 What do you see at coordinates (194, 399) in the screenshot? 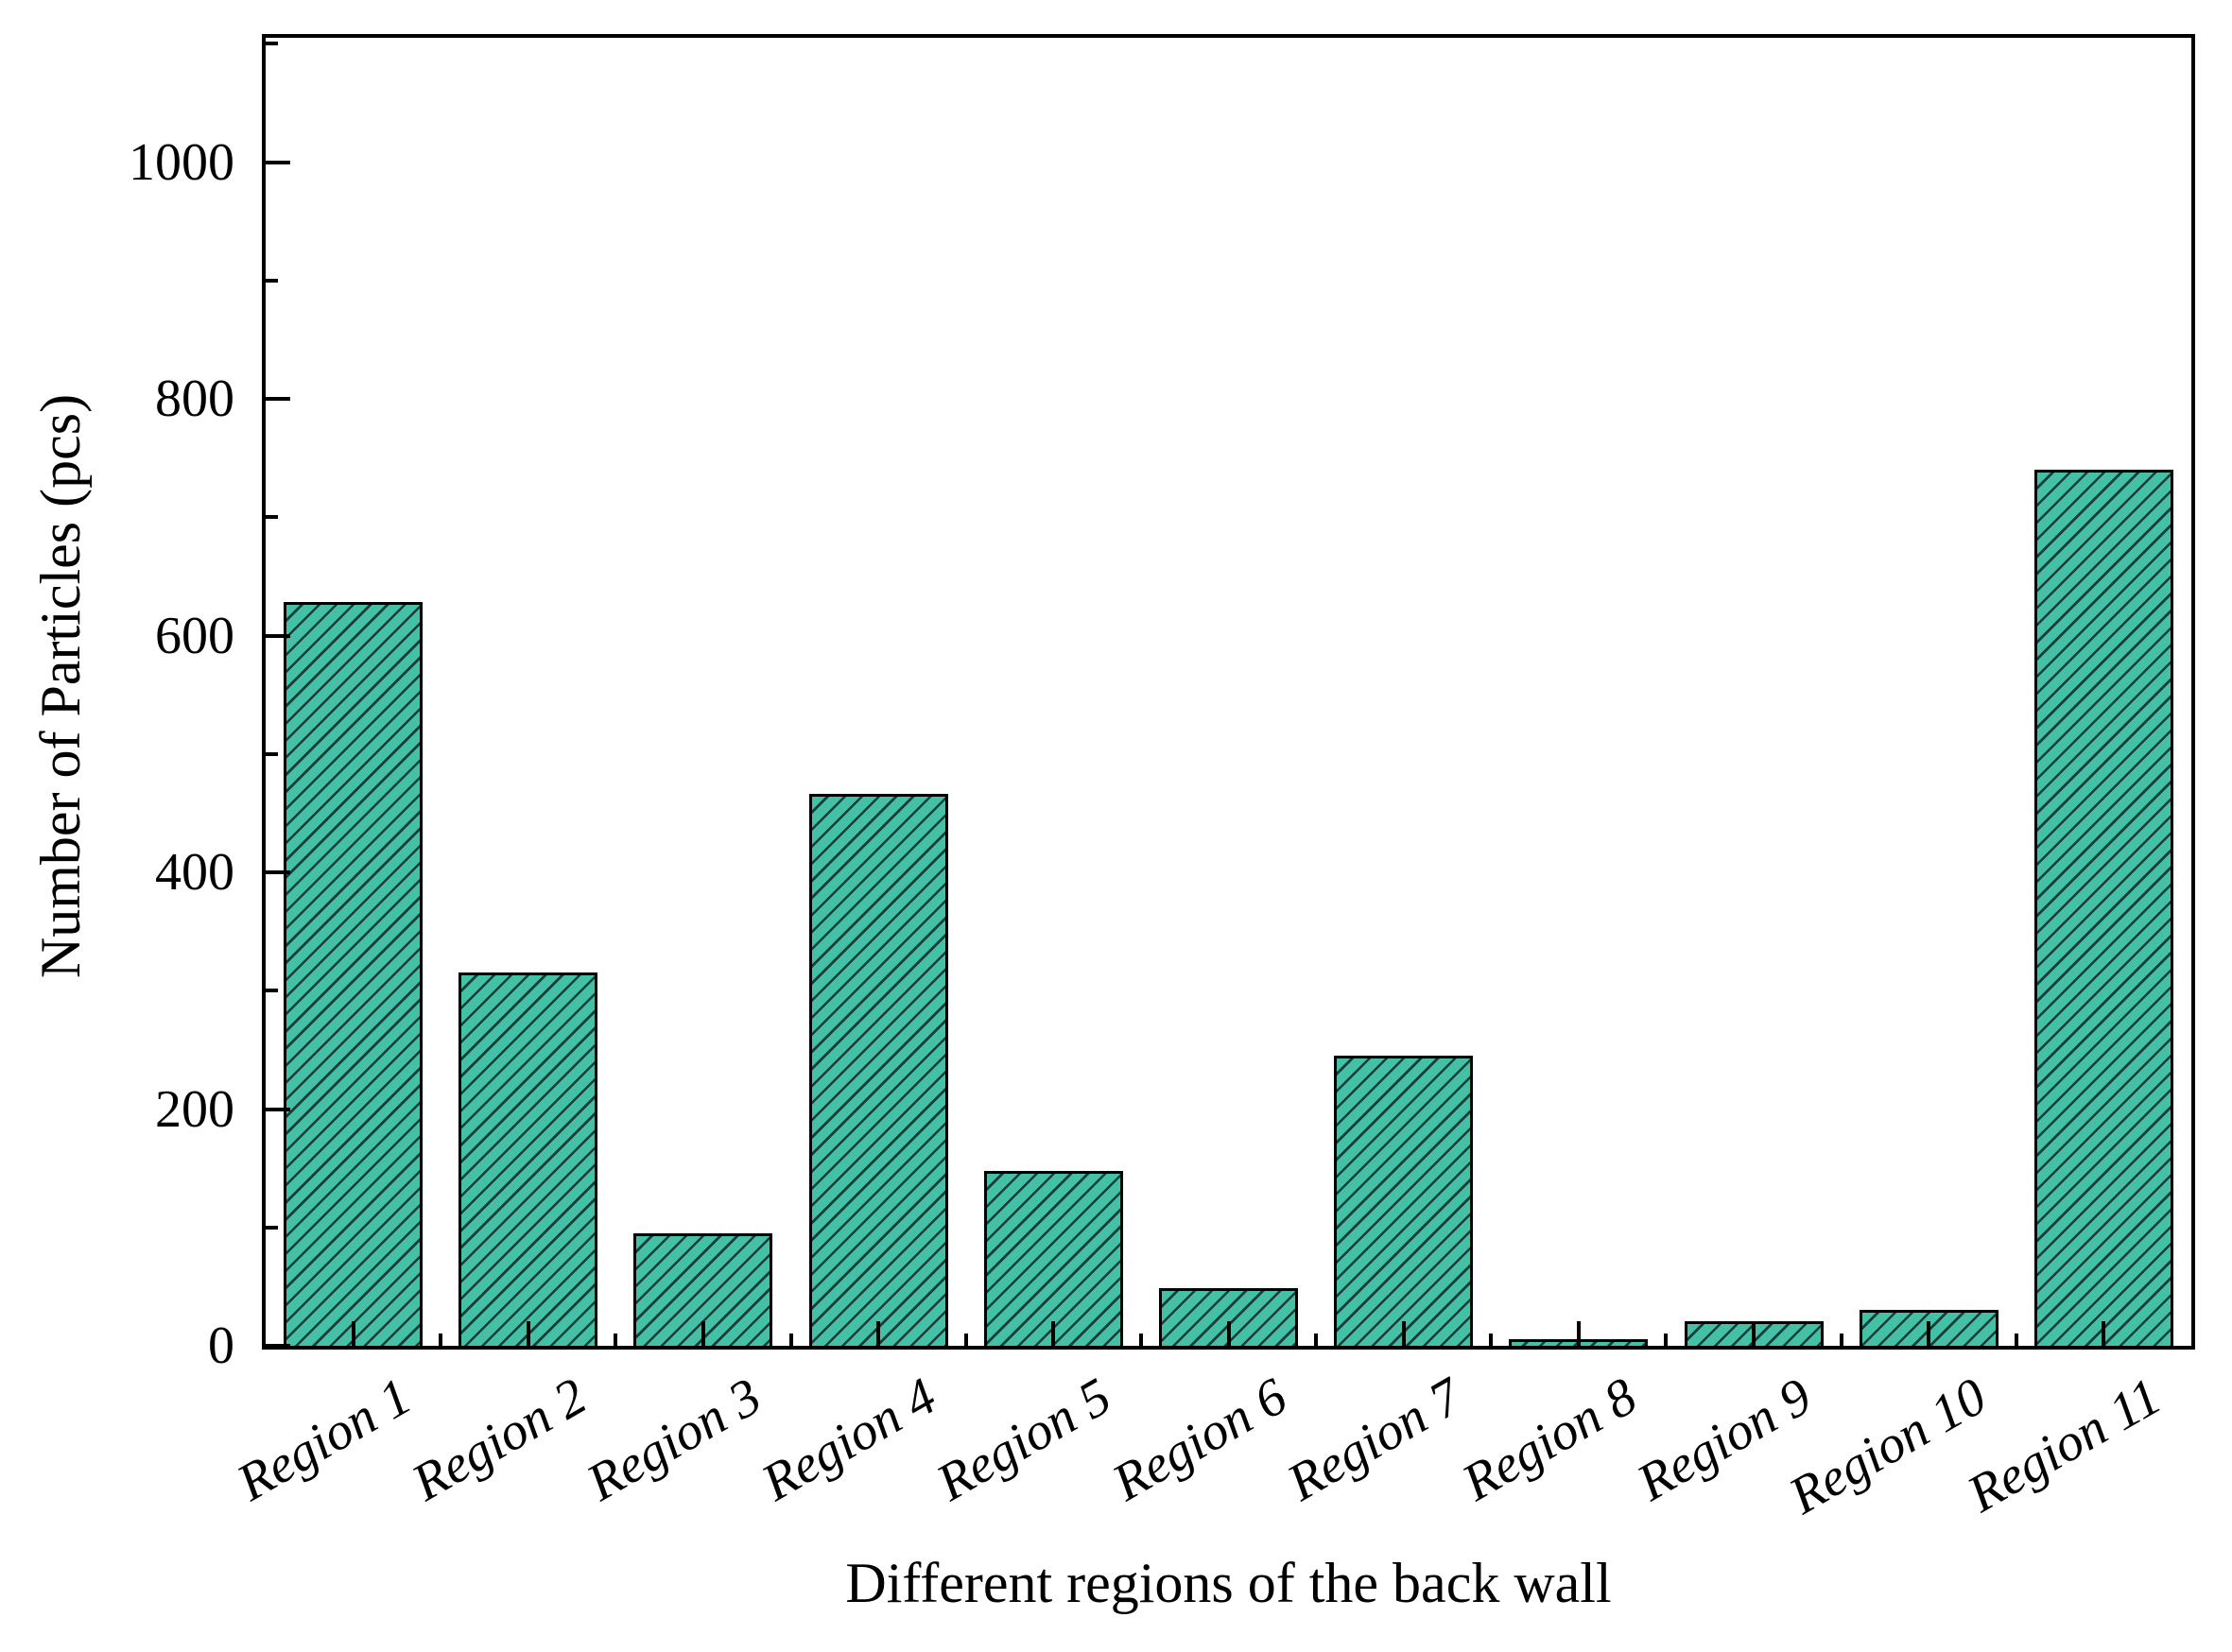
I see `y-axis-tick-label: 800` at bounding box center [194, 399].